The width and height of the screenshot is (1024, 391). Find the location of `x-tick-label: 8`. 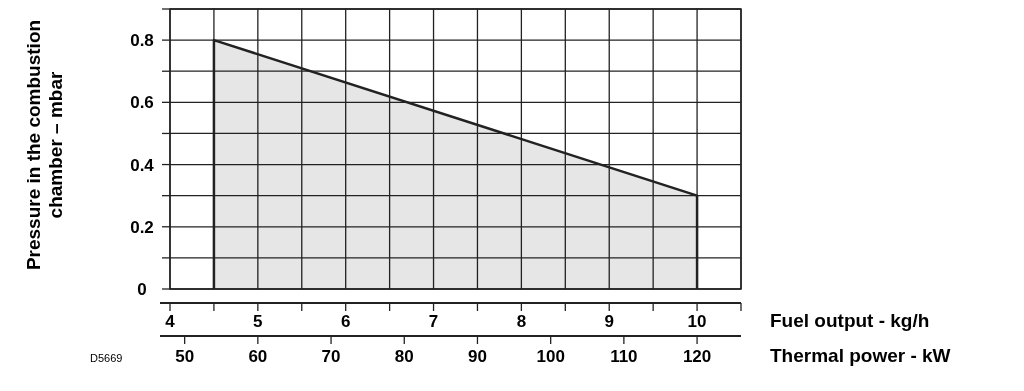

x-tick-label: 8 is located at coordinates (521, 321).